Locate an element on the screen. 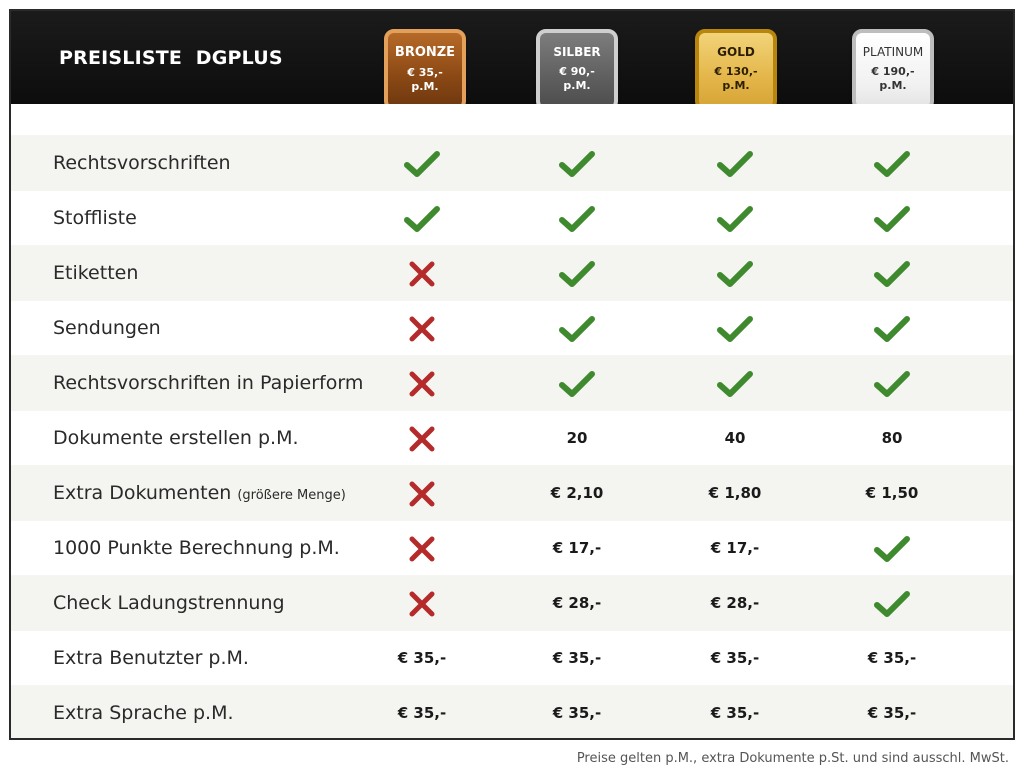  row-label-text: Stoffliste is located at coordinates (95, 218).